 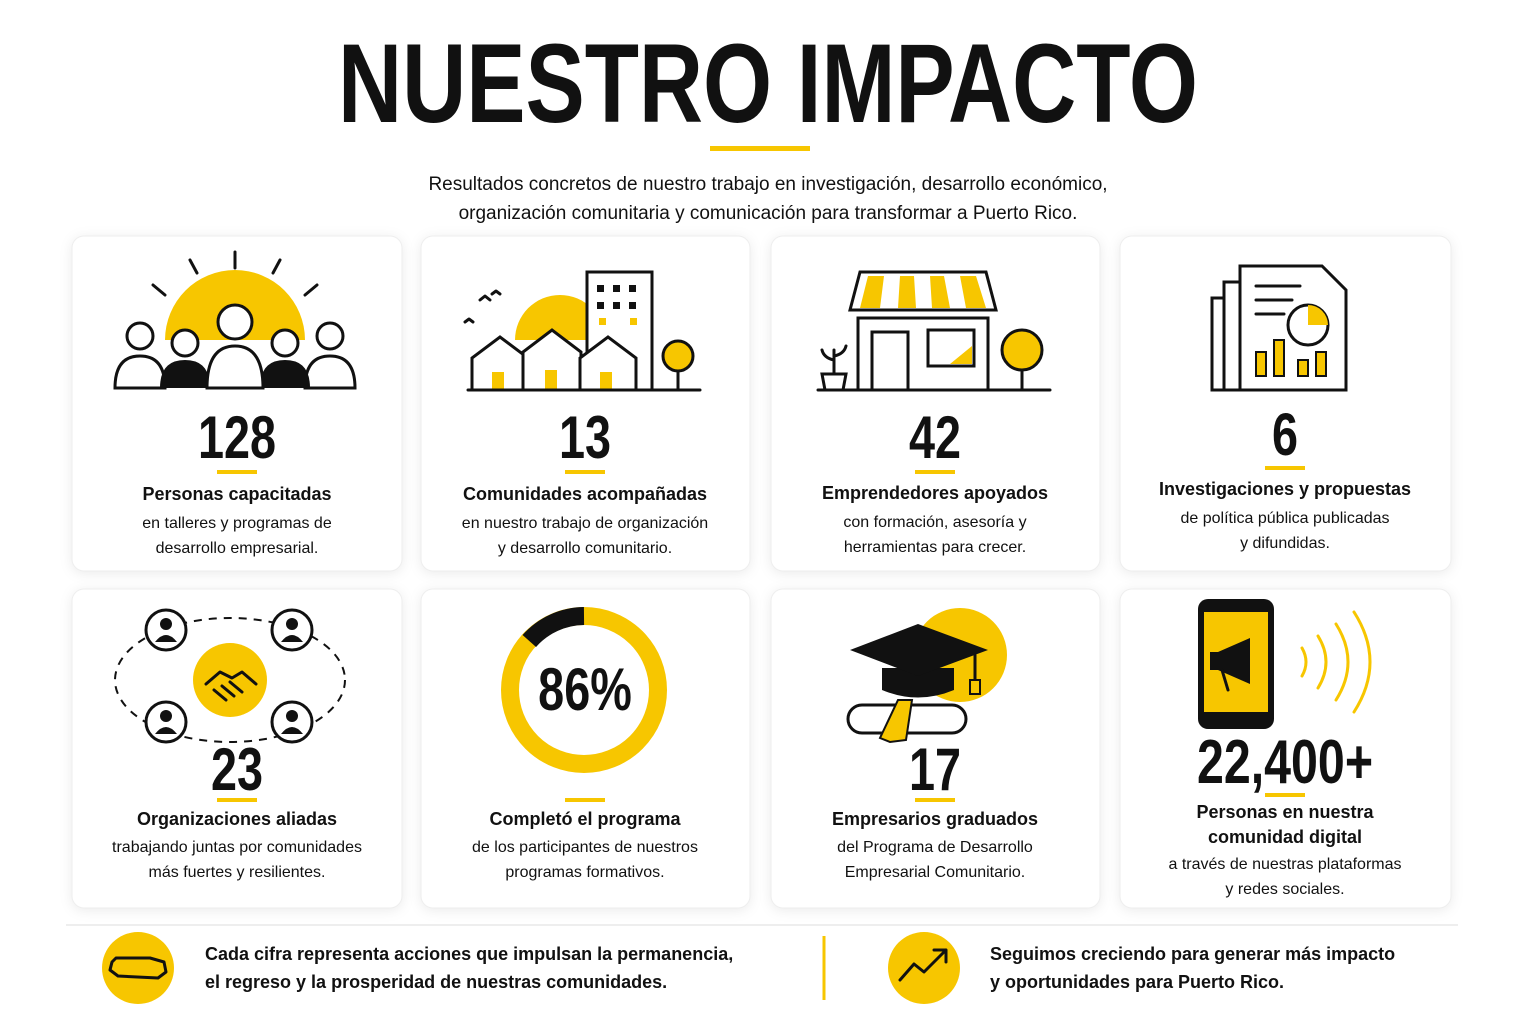 I want to click on card-label: Comunidades acompañadas, so click(x=585, y=494).